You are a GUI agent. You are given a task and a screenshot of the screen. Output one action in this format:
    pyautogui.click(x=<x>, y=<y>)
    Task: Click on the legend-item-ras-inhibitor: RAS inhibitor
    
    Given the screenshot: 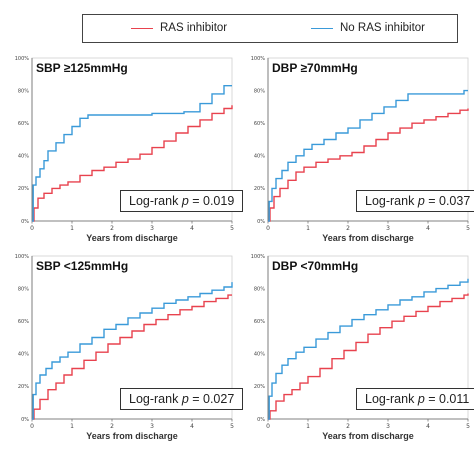 What is the action you would take?
    pyautogui.click(x=179, y=28)
    